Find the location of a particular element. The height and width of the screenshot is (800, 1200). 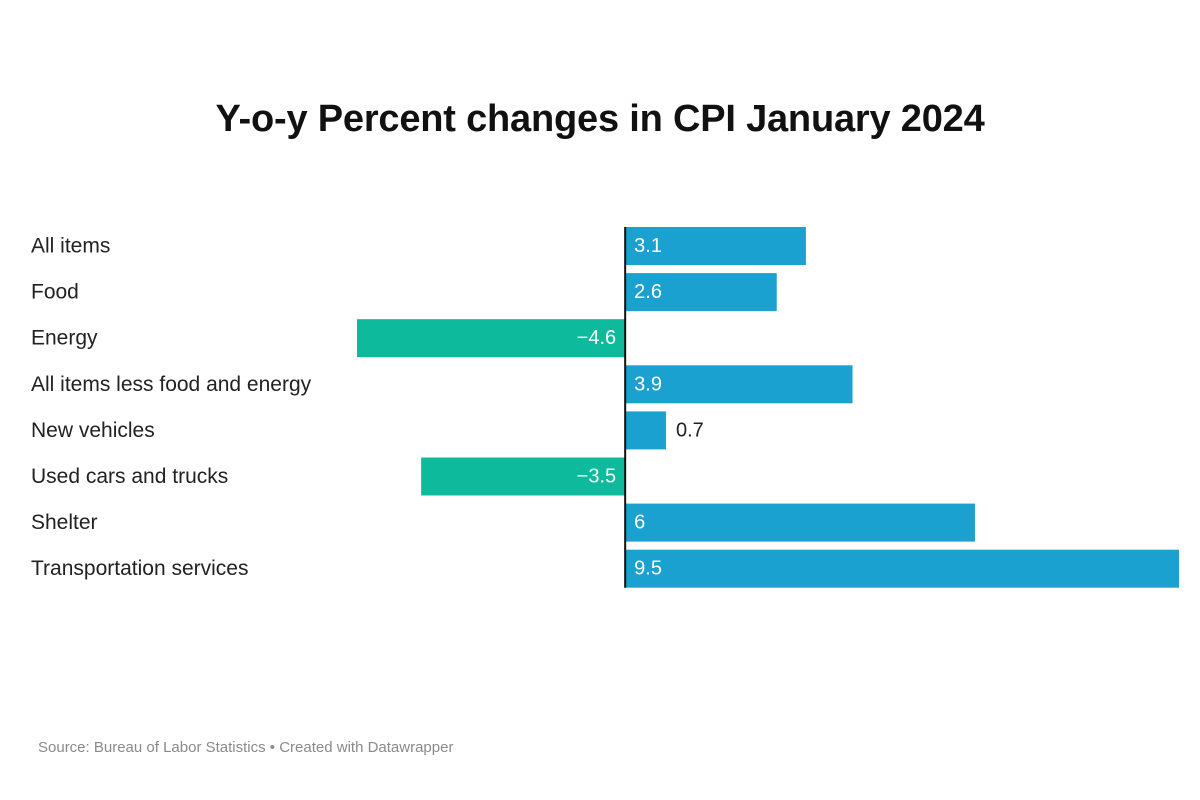

category-label: Shelter is located at coordinates (64, 522).